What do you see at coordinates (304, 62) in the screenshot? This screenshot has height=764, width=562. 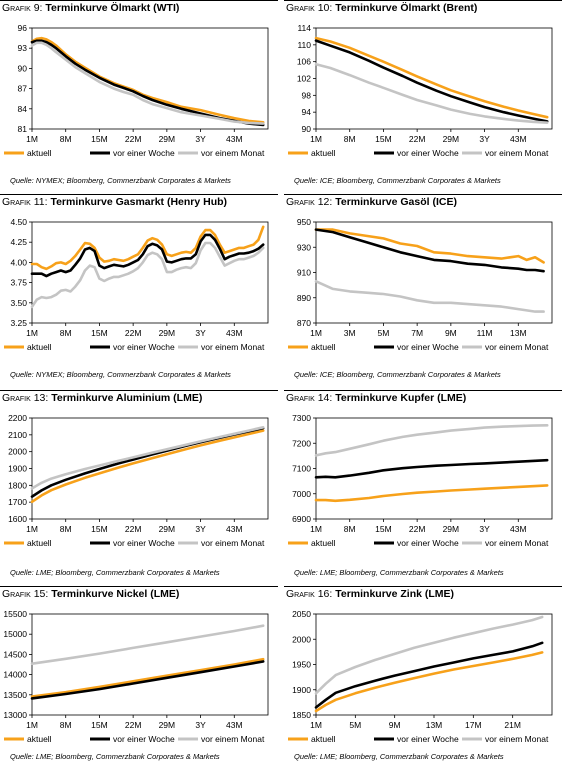 I see `y-tick-label: 106` at bounding box center [304, 62].